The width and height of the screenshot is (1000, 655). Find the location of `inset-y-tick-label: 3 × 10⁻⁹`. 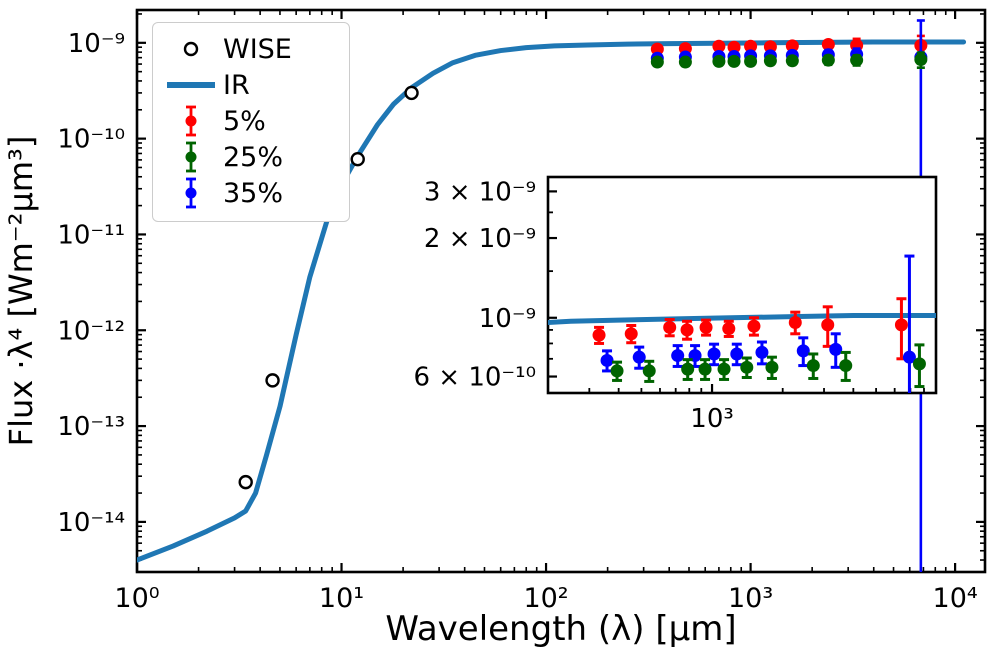

inset-y-tick-label: 3 × 10⁻⁹ is located at coordinates (480, 192).